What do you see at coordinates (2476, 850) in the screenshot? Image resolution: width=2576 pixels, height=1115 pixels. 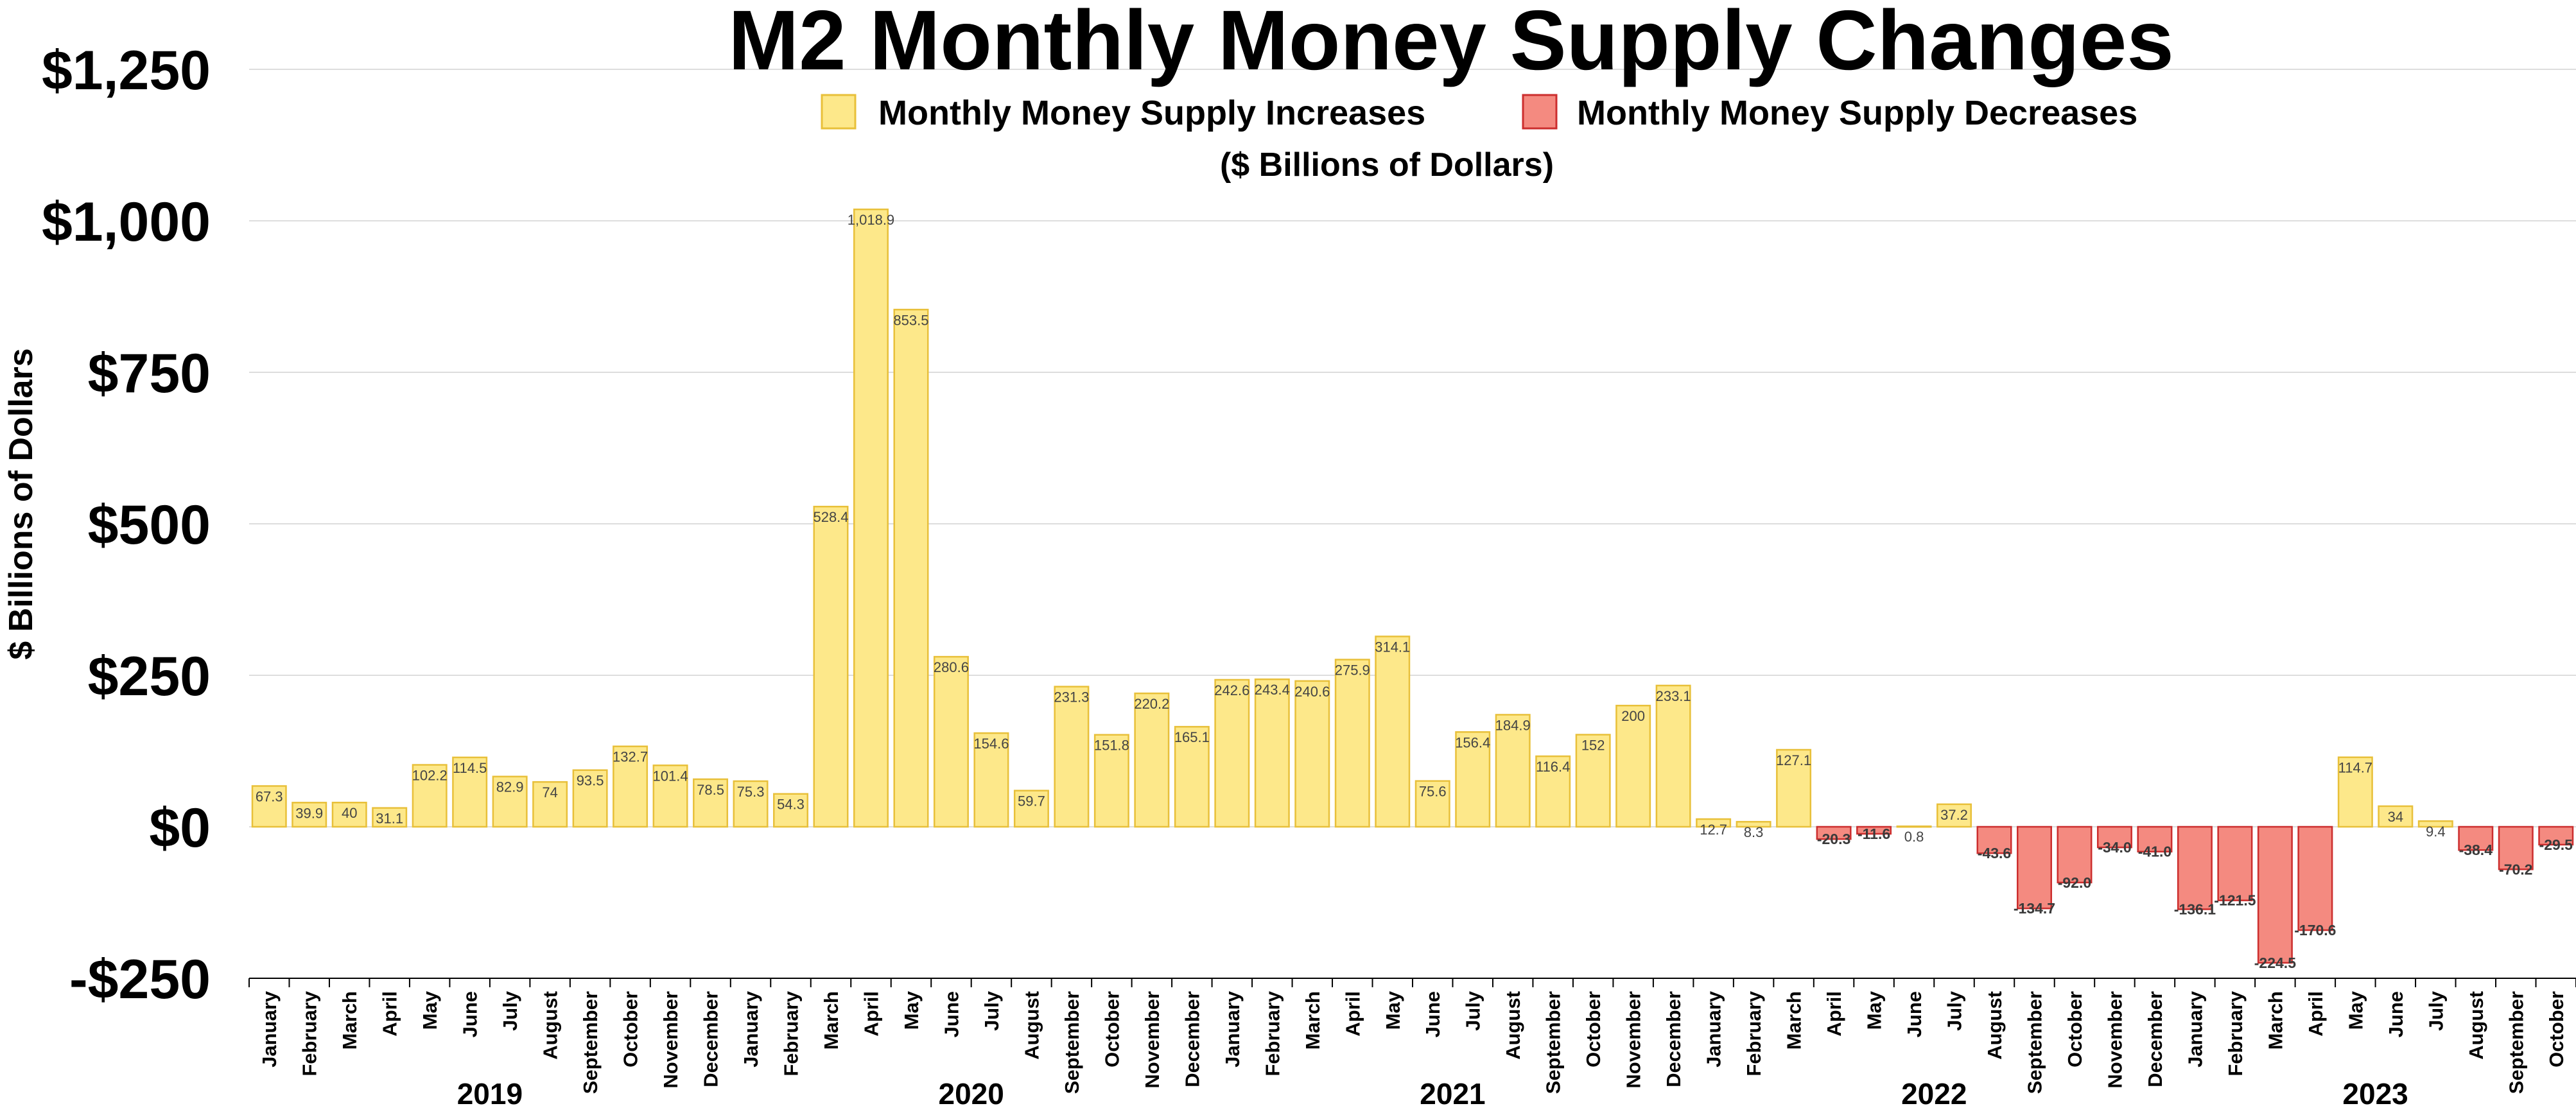 I see `bar-value-label: -38.4` at bounding box center [2476, 850].